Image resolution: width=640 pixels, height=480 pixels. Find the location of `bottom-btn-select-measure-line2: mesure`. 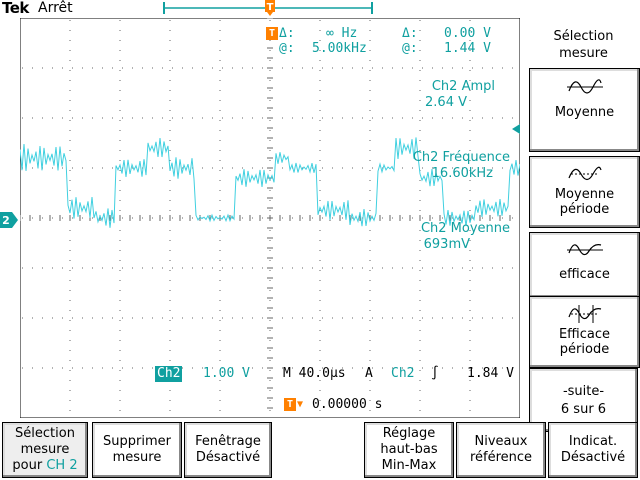

bottom-btn-select-measure-line2: mesure is located at coordinates (45, 449).